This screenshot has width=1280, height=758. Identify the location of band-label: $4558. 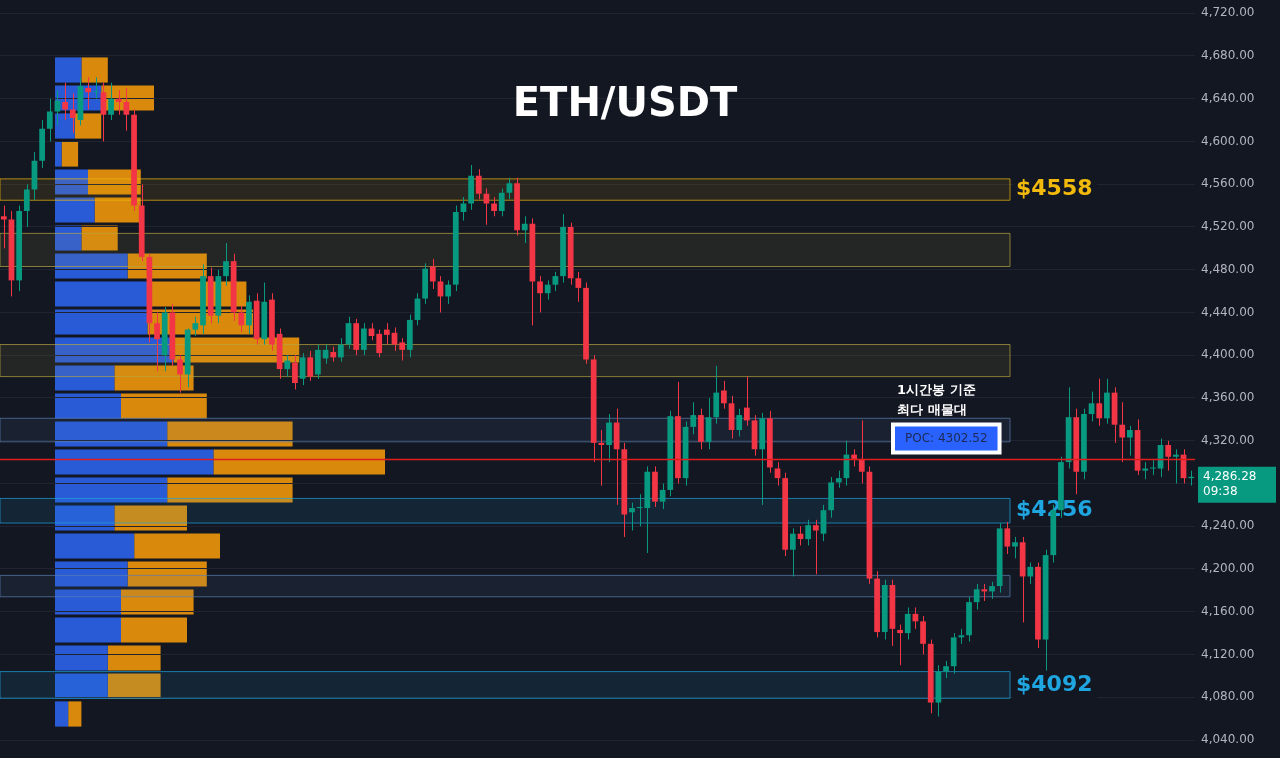
(1054, 188).